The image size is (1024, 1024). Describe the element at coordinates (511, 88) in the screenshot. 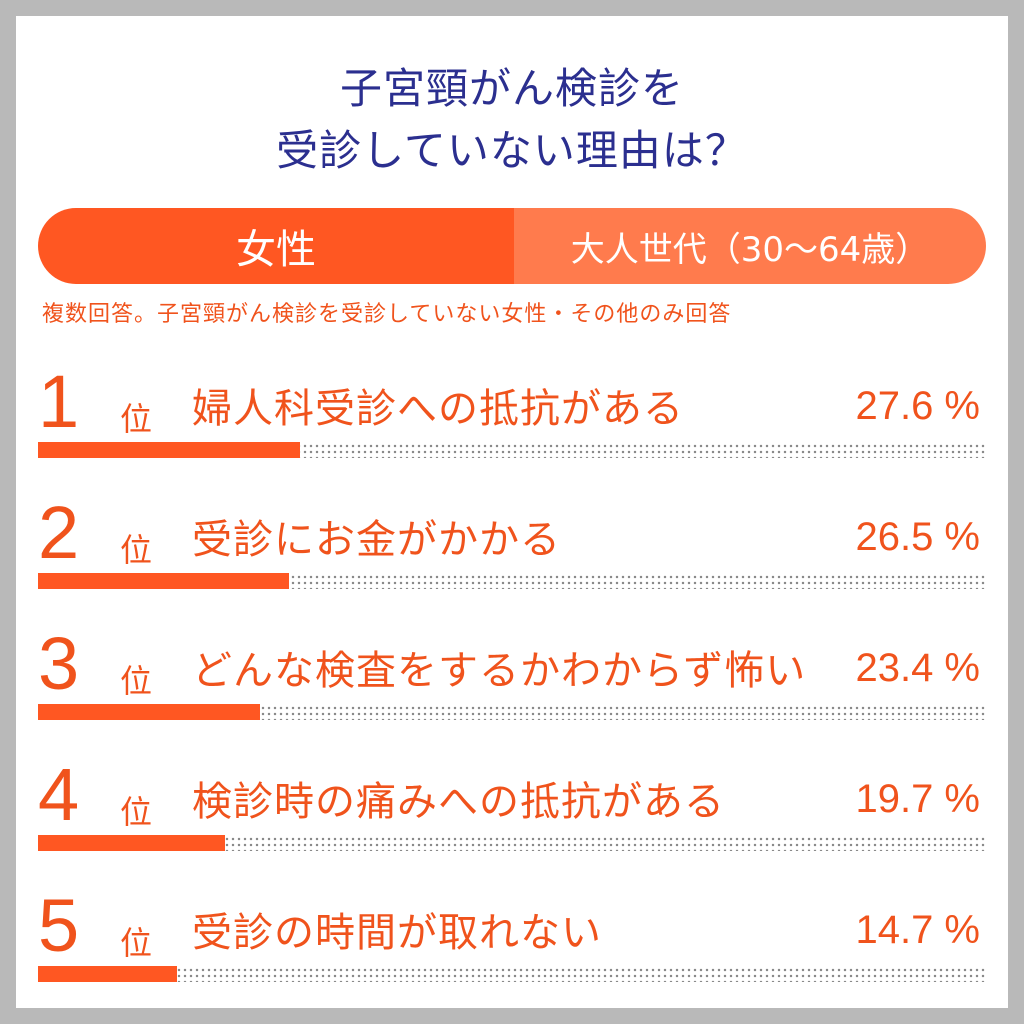

I see `title-line-1: 子宮頸がん検診を` at that location.